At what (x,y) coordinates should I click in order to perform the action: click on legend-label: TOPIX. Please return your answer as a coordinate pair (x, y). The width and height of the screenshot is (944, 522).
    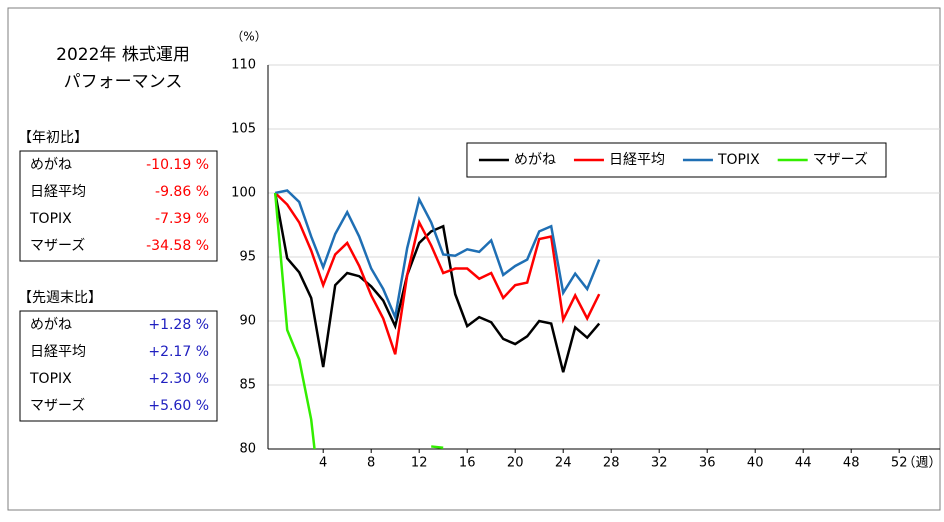
    Looking at the image, I should click on (738, 160).